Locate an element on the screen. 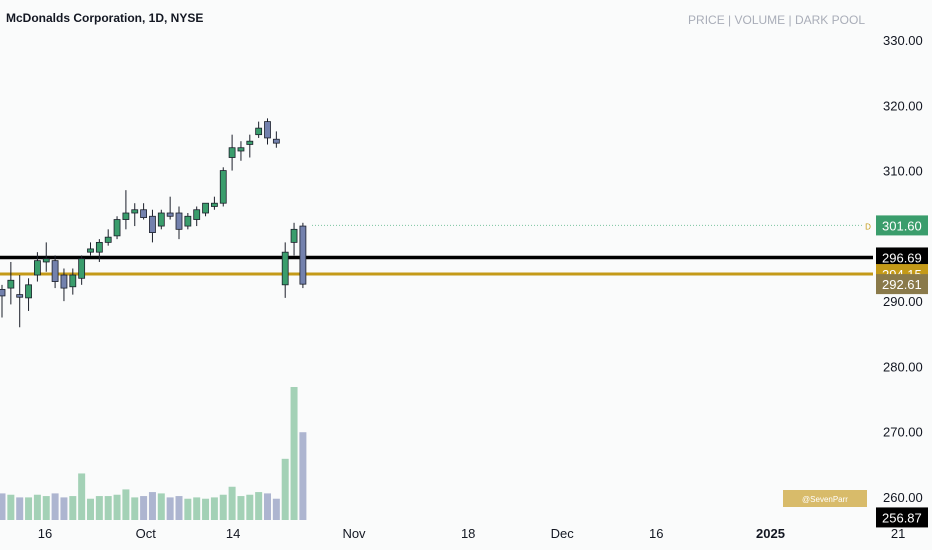 The image size is (932, 550). chart-title: McDonalds Corporation, 1D, NYSE is located at coordinates (104, 18).